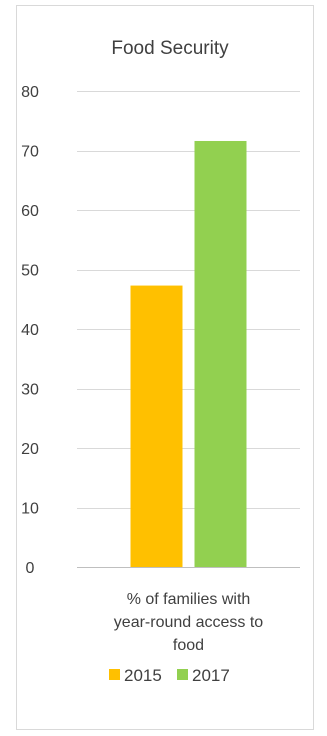 This screenshot has width=327, height=736. I want to click on y-tick-label: 0, so click(30, 568).